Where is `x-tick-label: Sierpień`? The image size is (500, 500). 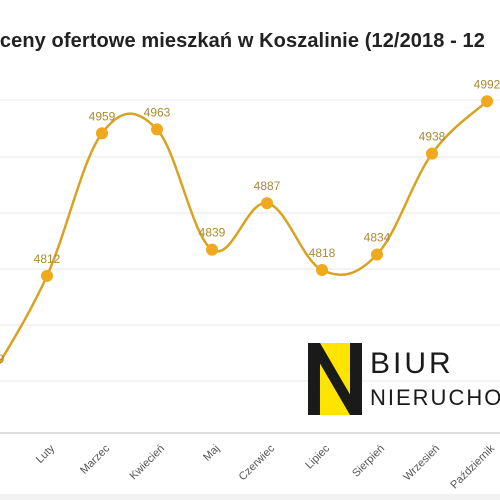
x-tick-label: Sierpień is located at coordinates (368, 461).